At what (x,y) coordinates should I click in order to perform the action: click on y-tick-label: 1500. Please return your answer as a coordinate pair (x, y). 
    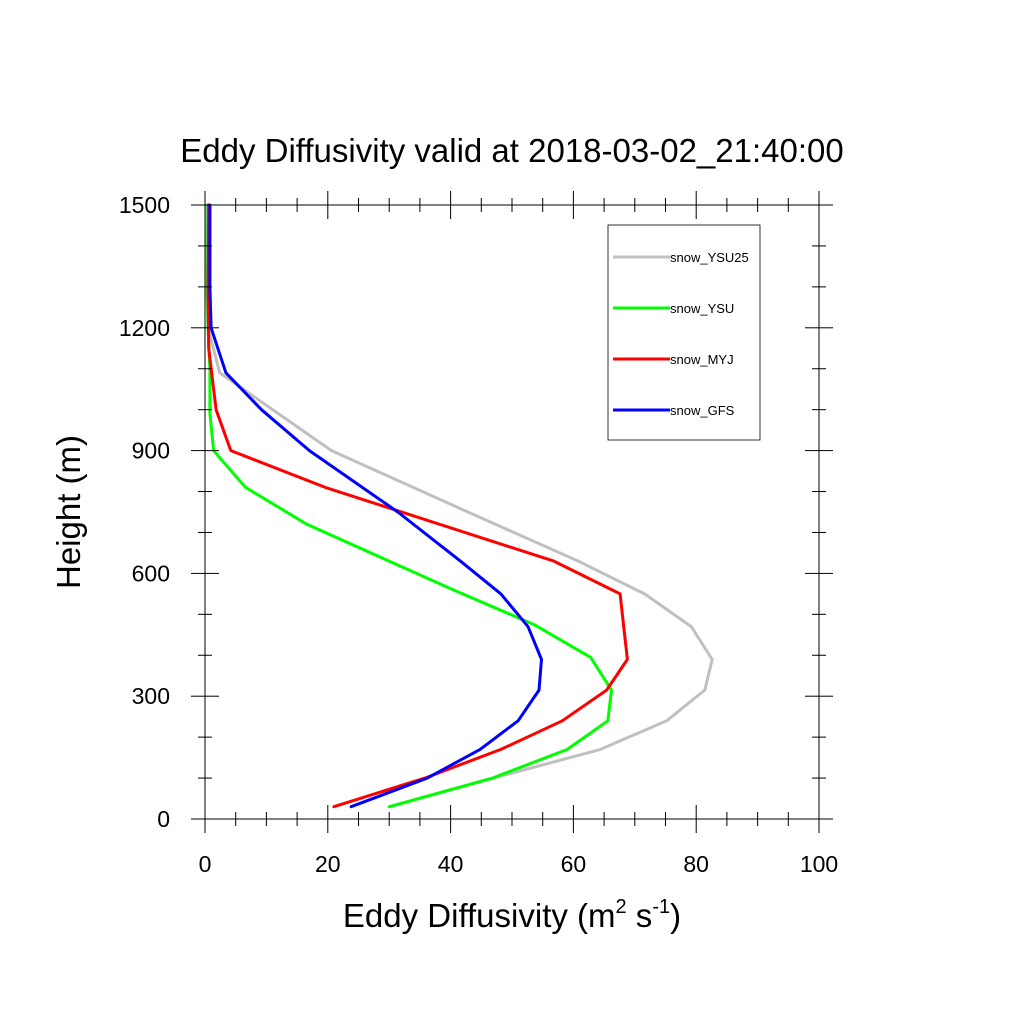
    Looking at the image, I should click on (144, 205).